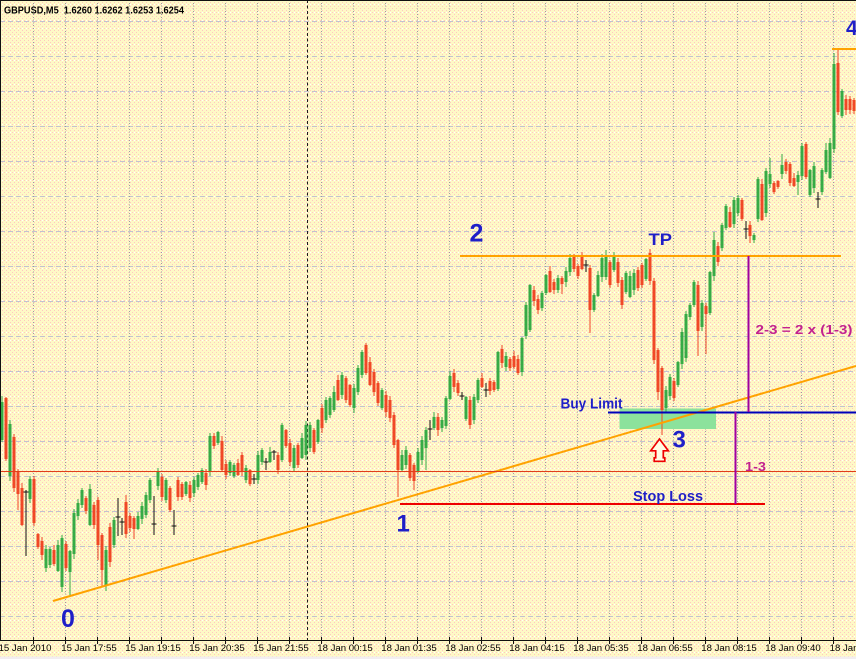 The width and height of the screenshot is (856, 659). What do you see at coordinates (851, 28) in the screenshot?
I see `svg-text: 4` at bounding box center [851, 28].